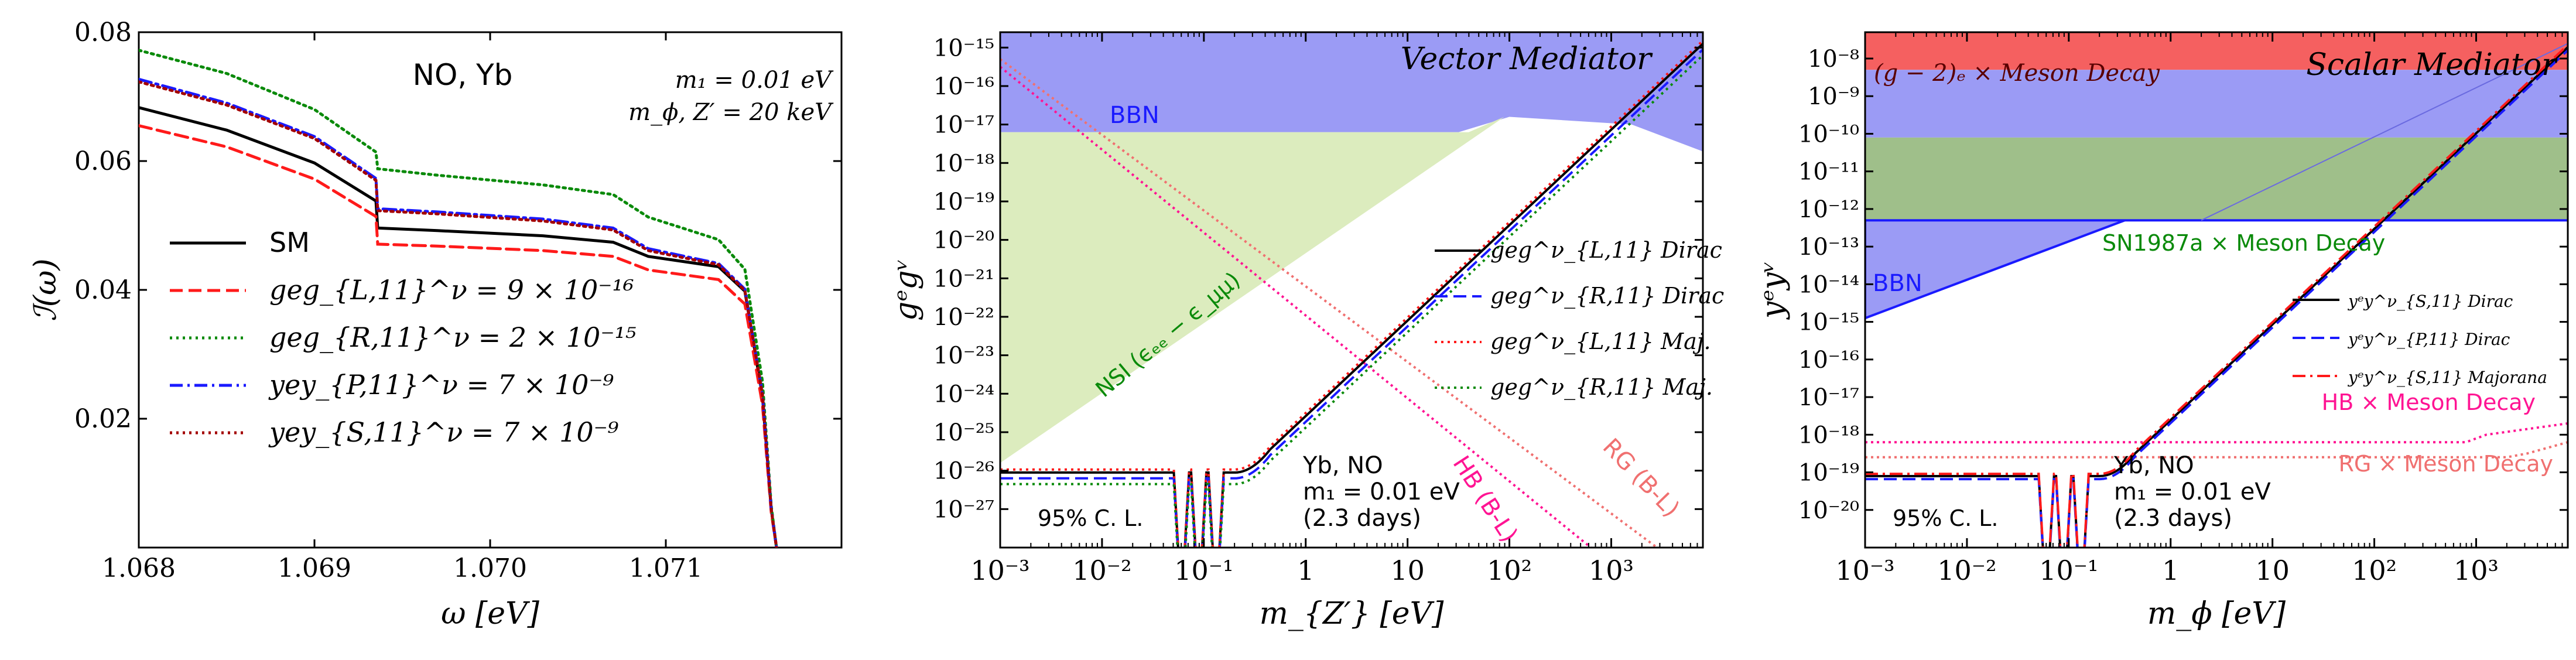  What do you see at coordinates (964, 317) in the screenshot?
I see `p2-ytick-label: 10⁻²²` at bounding box center [964, 317].